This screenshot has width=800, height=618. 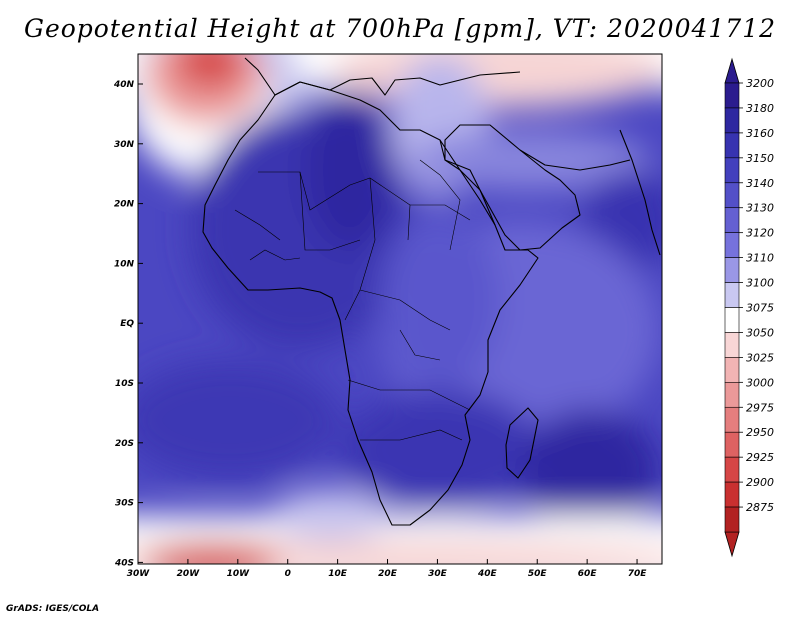 I want to click on colorbar-label: 3100, so click(x=760, y=283).